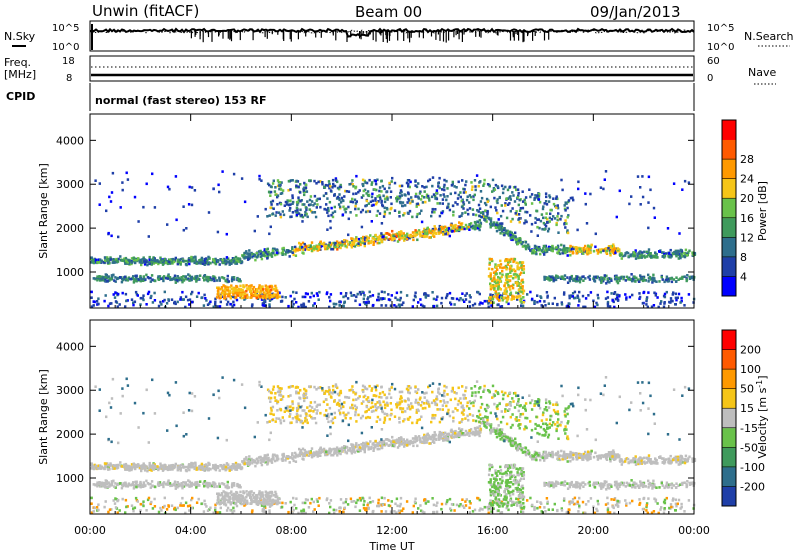  What do you see at coordinates (762, 72) in the screenshot?
I see `nave-label: Nave` at bounding box center [762, 72].